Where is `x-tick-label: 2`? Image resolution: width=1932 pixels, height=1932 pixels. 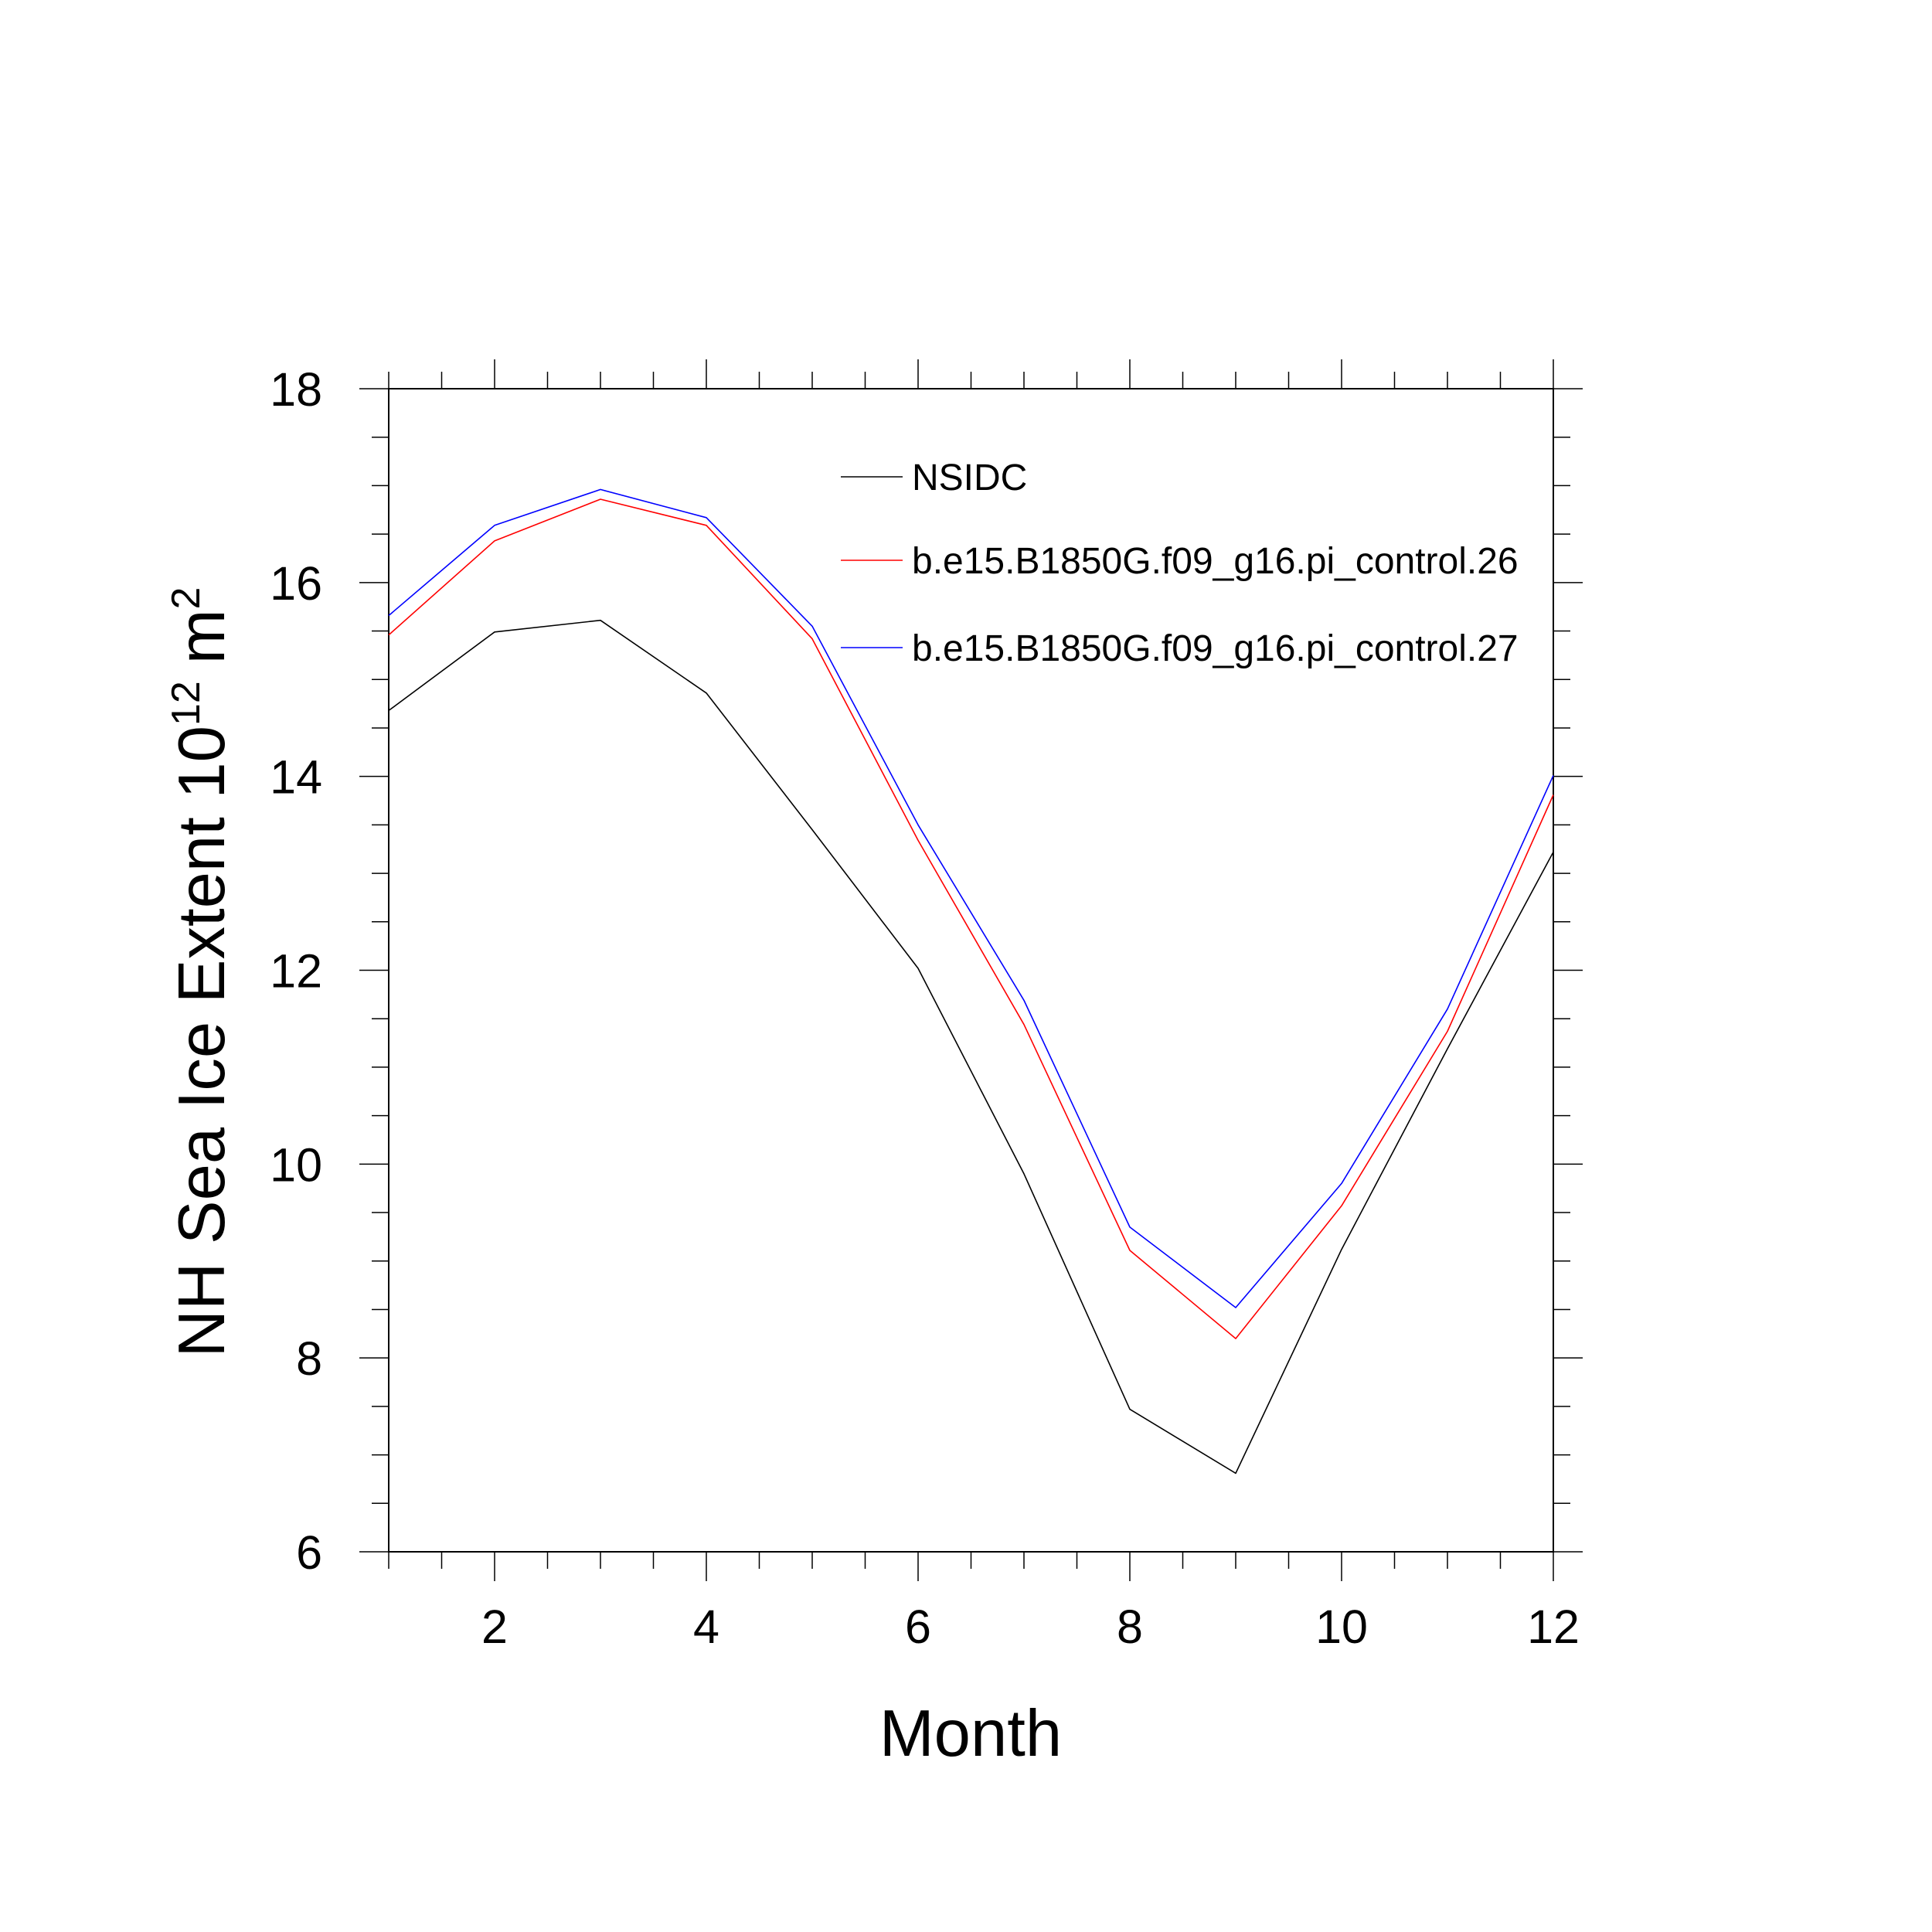
x-tick-label: 2 is located at coordinates (495, 1627).